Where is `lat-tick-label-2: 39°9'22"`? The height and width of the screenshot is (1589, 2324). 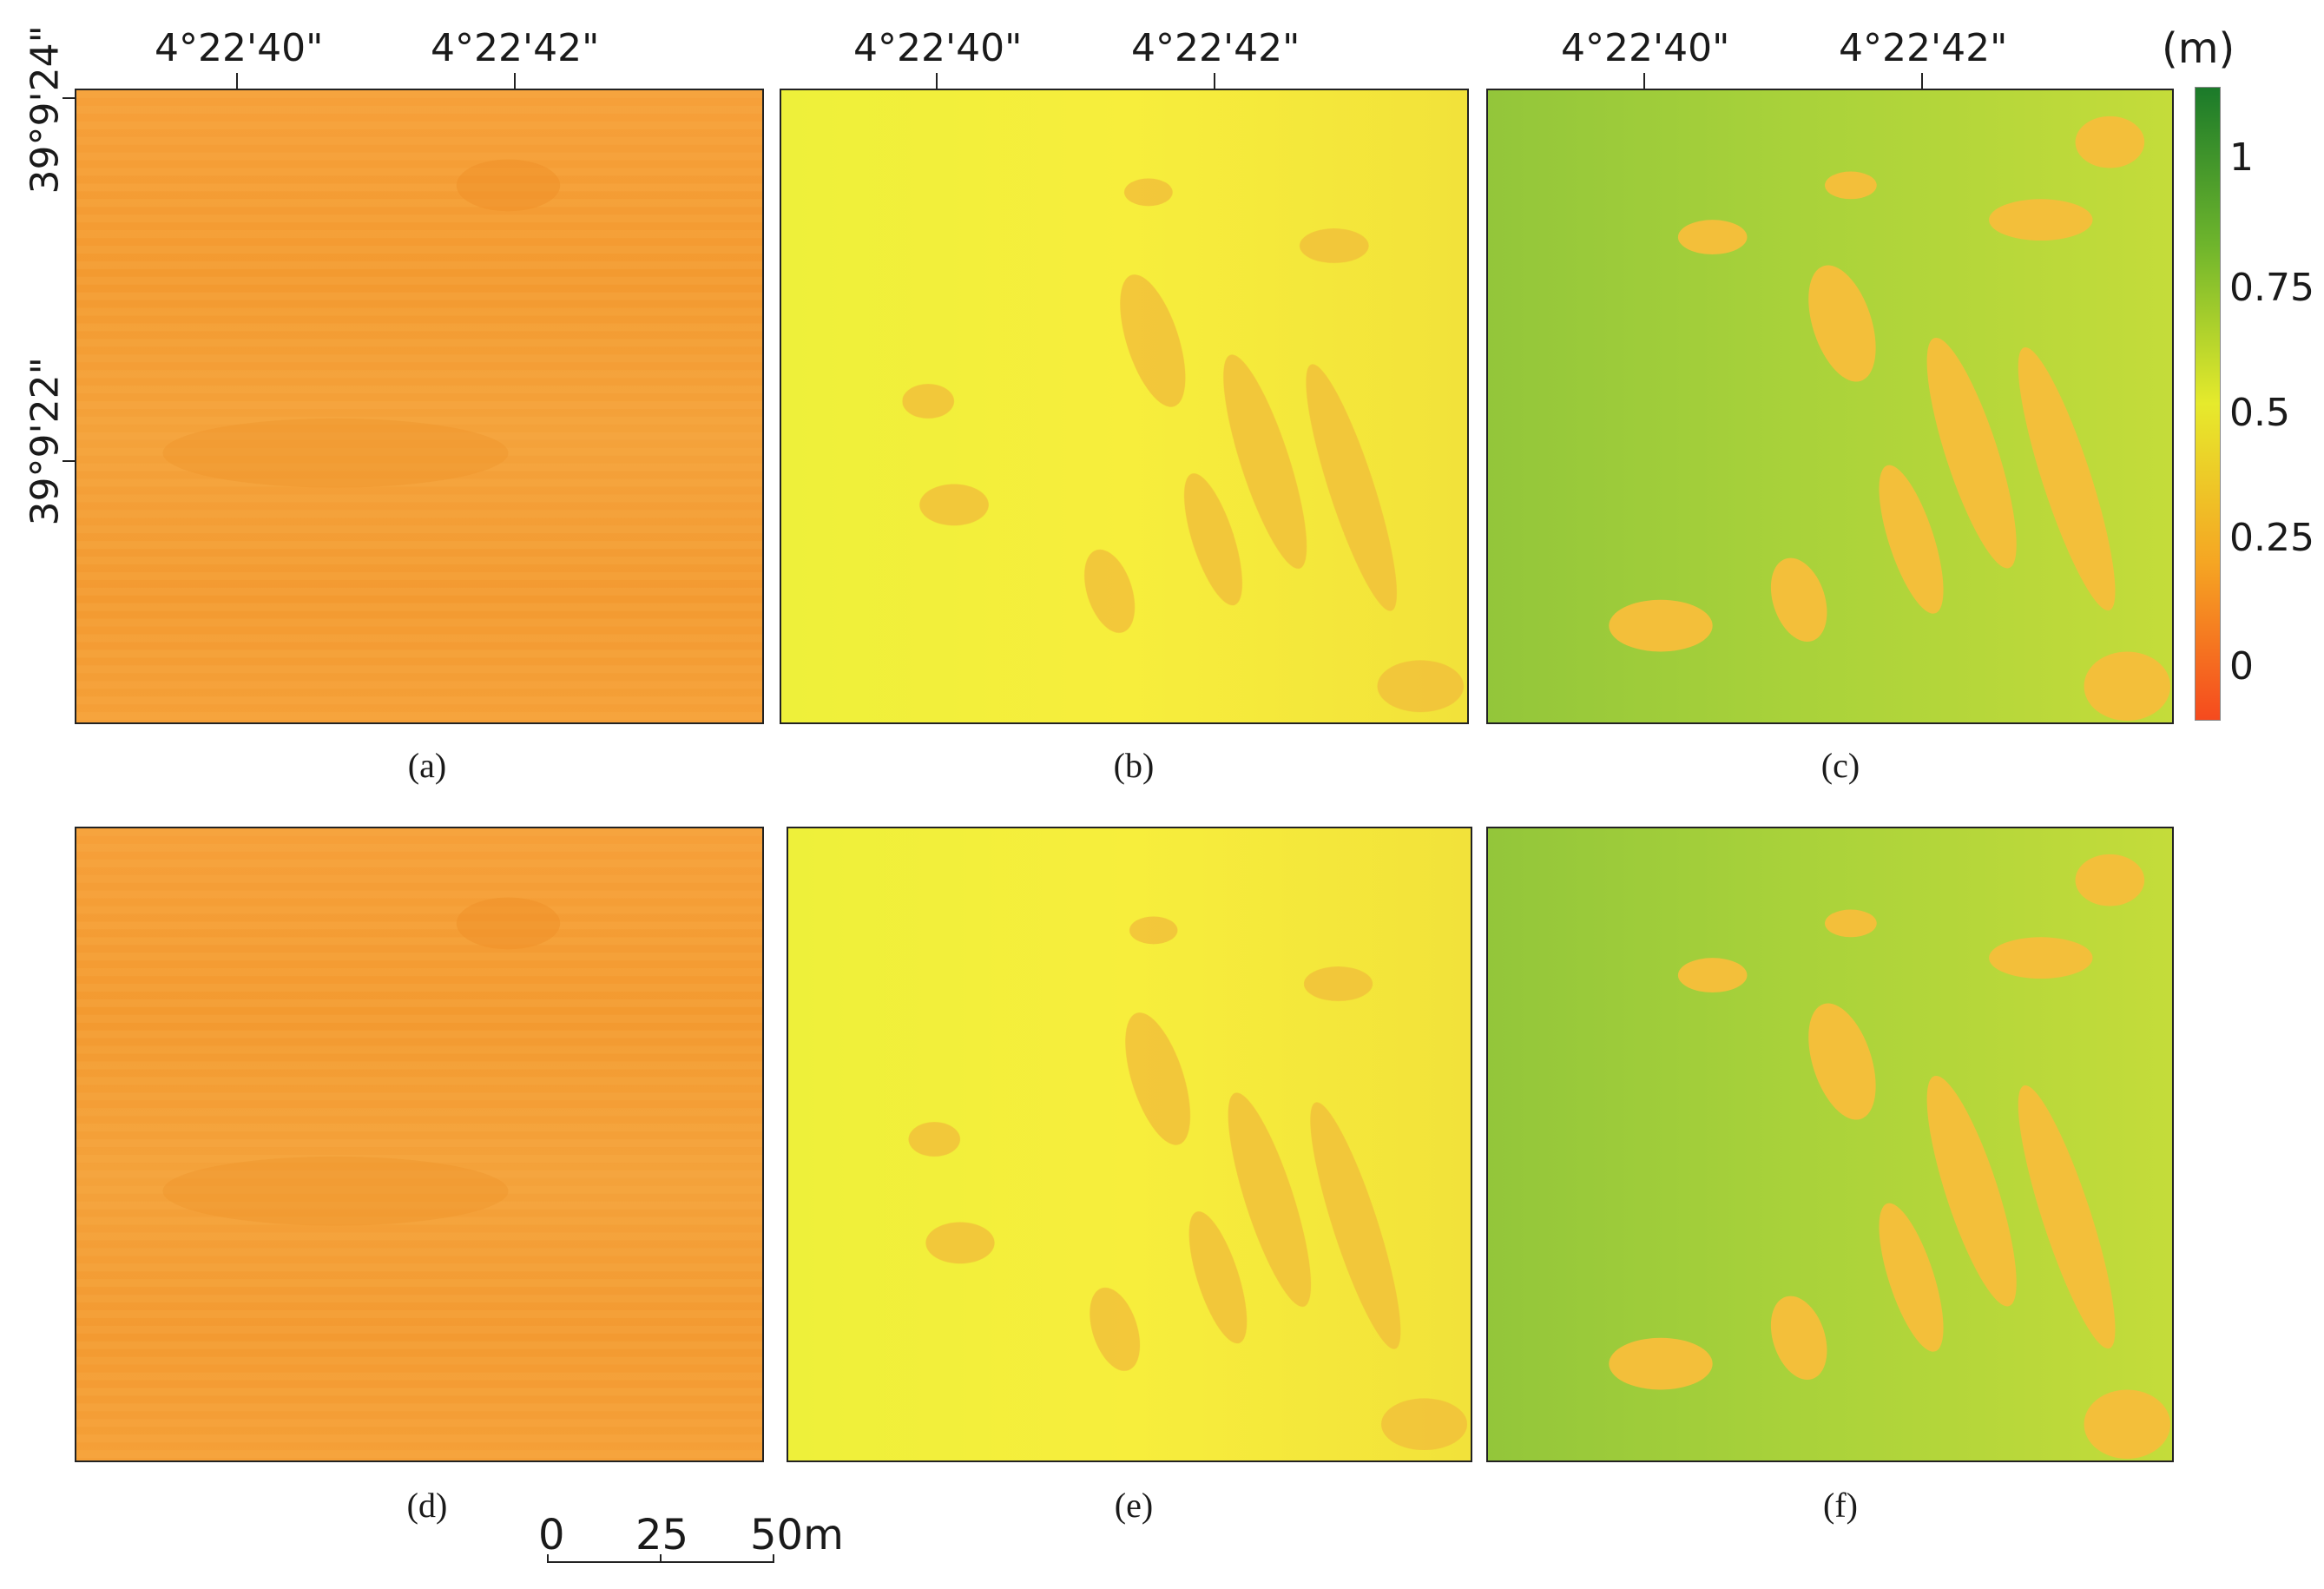
lat-tick-label-2: 39°9'22" is located at coordinates (46, 441).